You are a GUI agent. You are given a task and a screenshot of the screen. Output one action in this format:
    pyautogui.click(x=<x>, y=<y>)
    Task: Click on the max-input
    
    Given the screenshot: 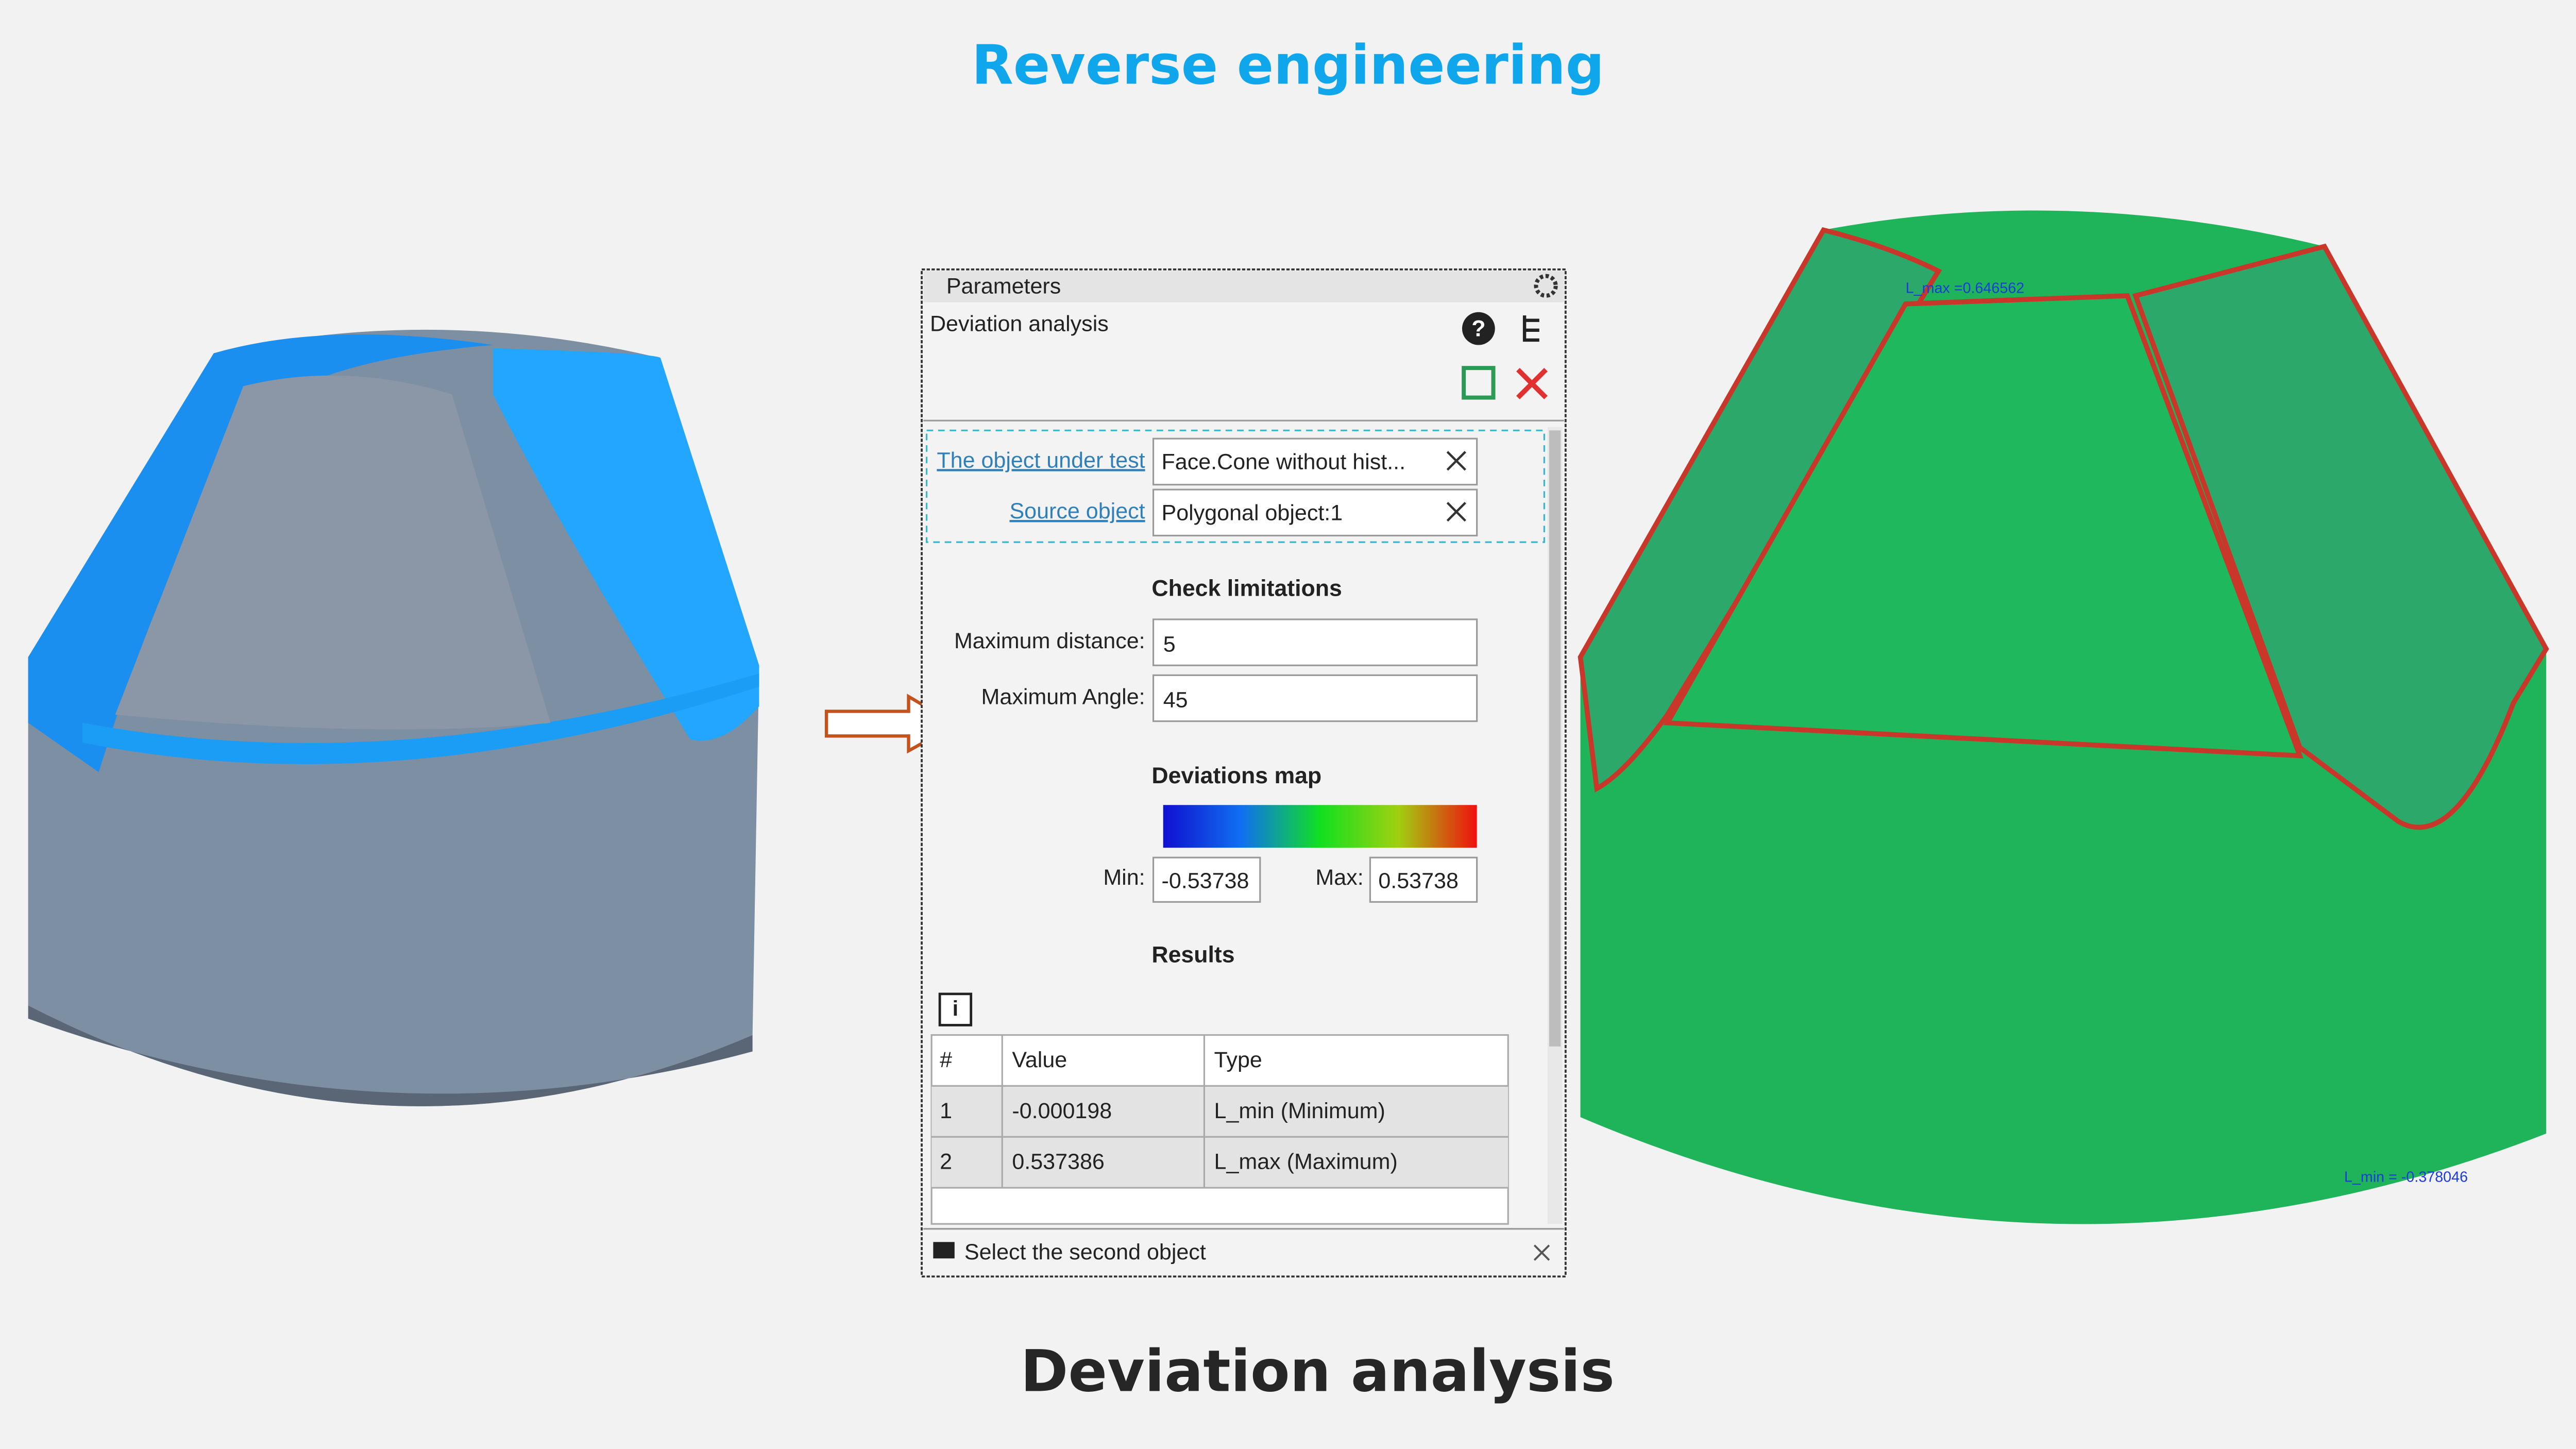 What is the action you would take?
    pyautogui.click(x=1423, y=879)
    